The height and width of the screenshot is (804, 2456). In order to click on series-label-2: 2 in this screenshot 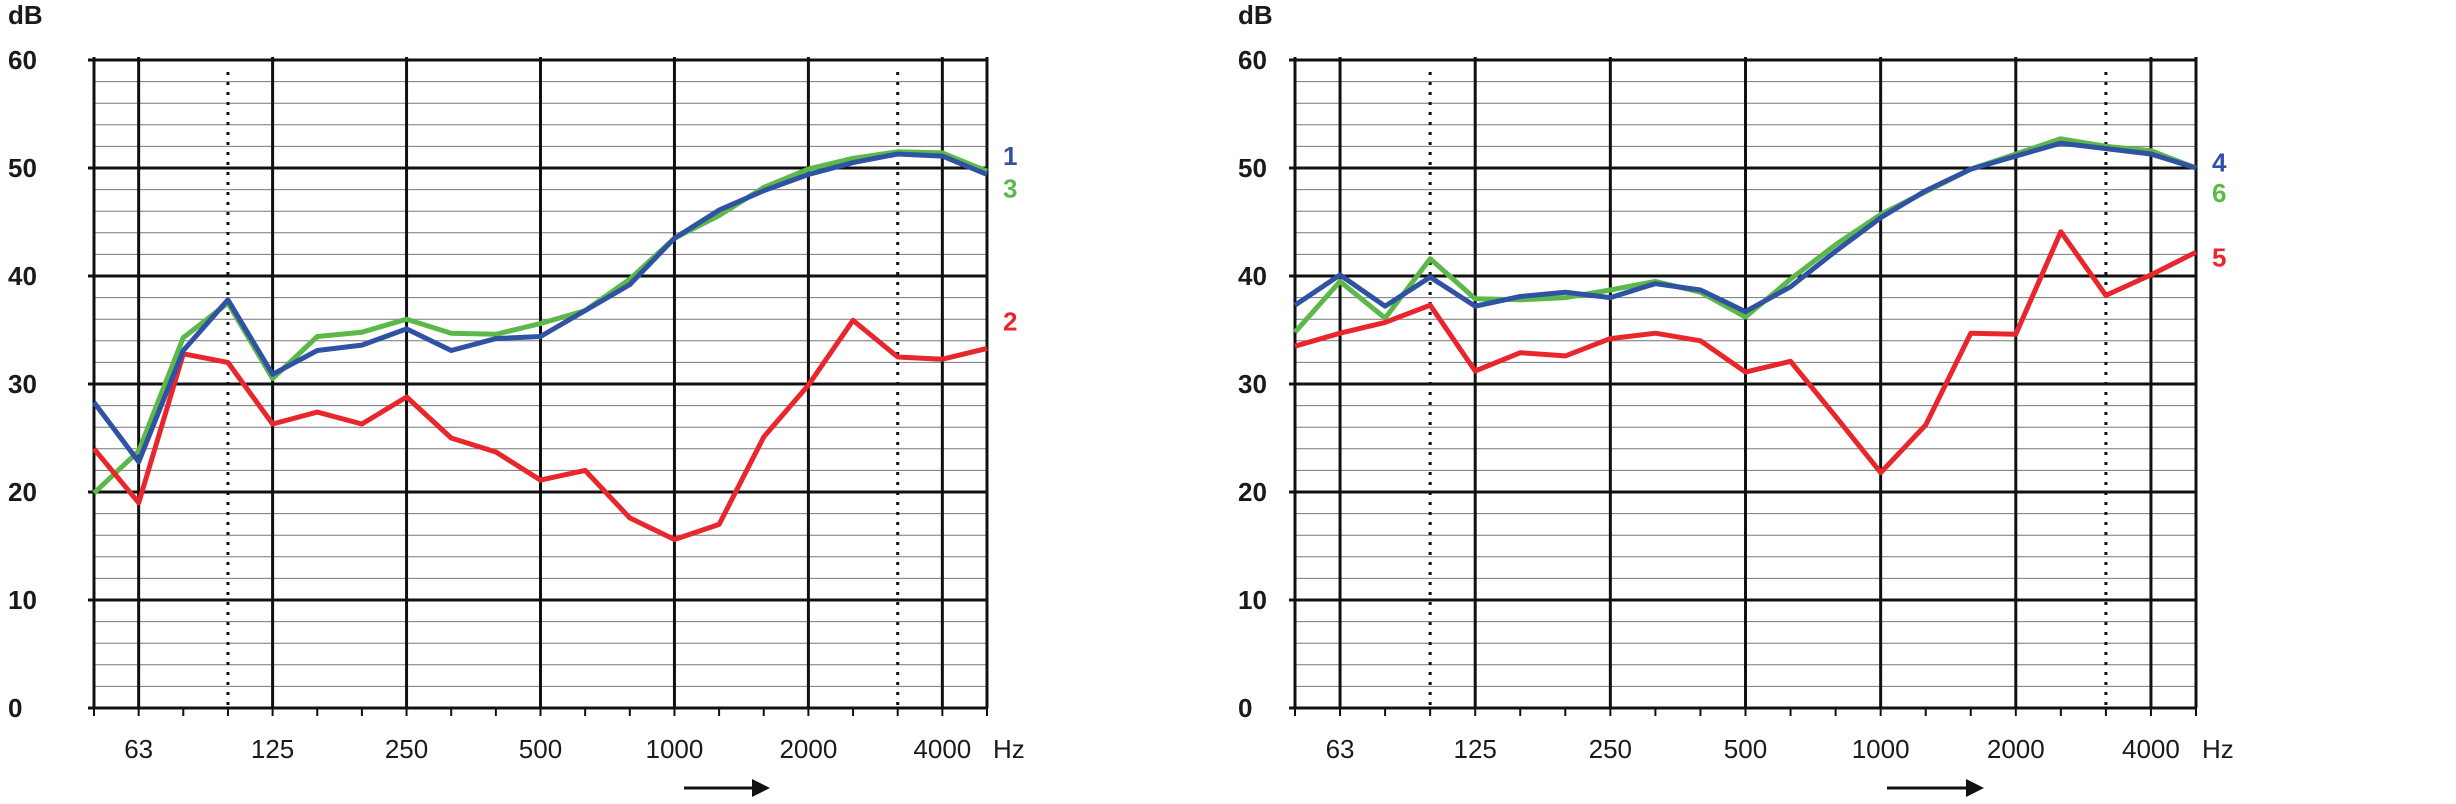, I will do `click(1010, 321)`.